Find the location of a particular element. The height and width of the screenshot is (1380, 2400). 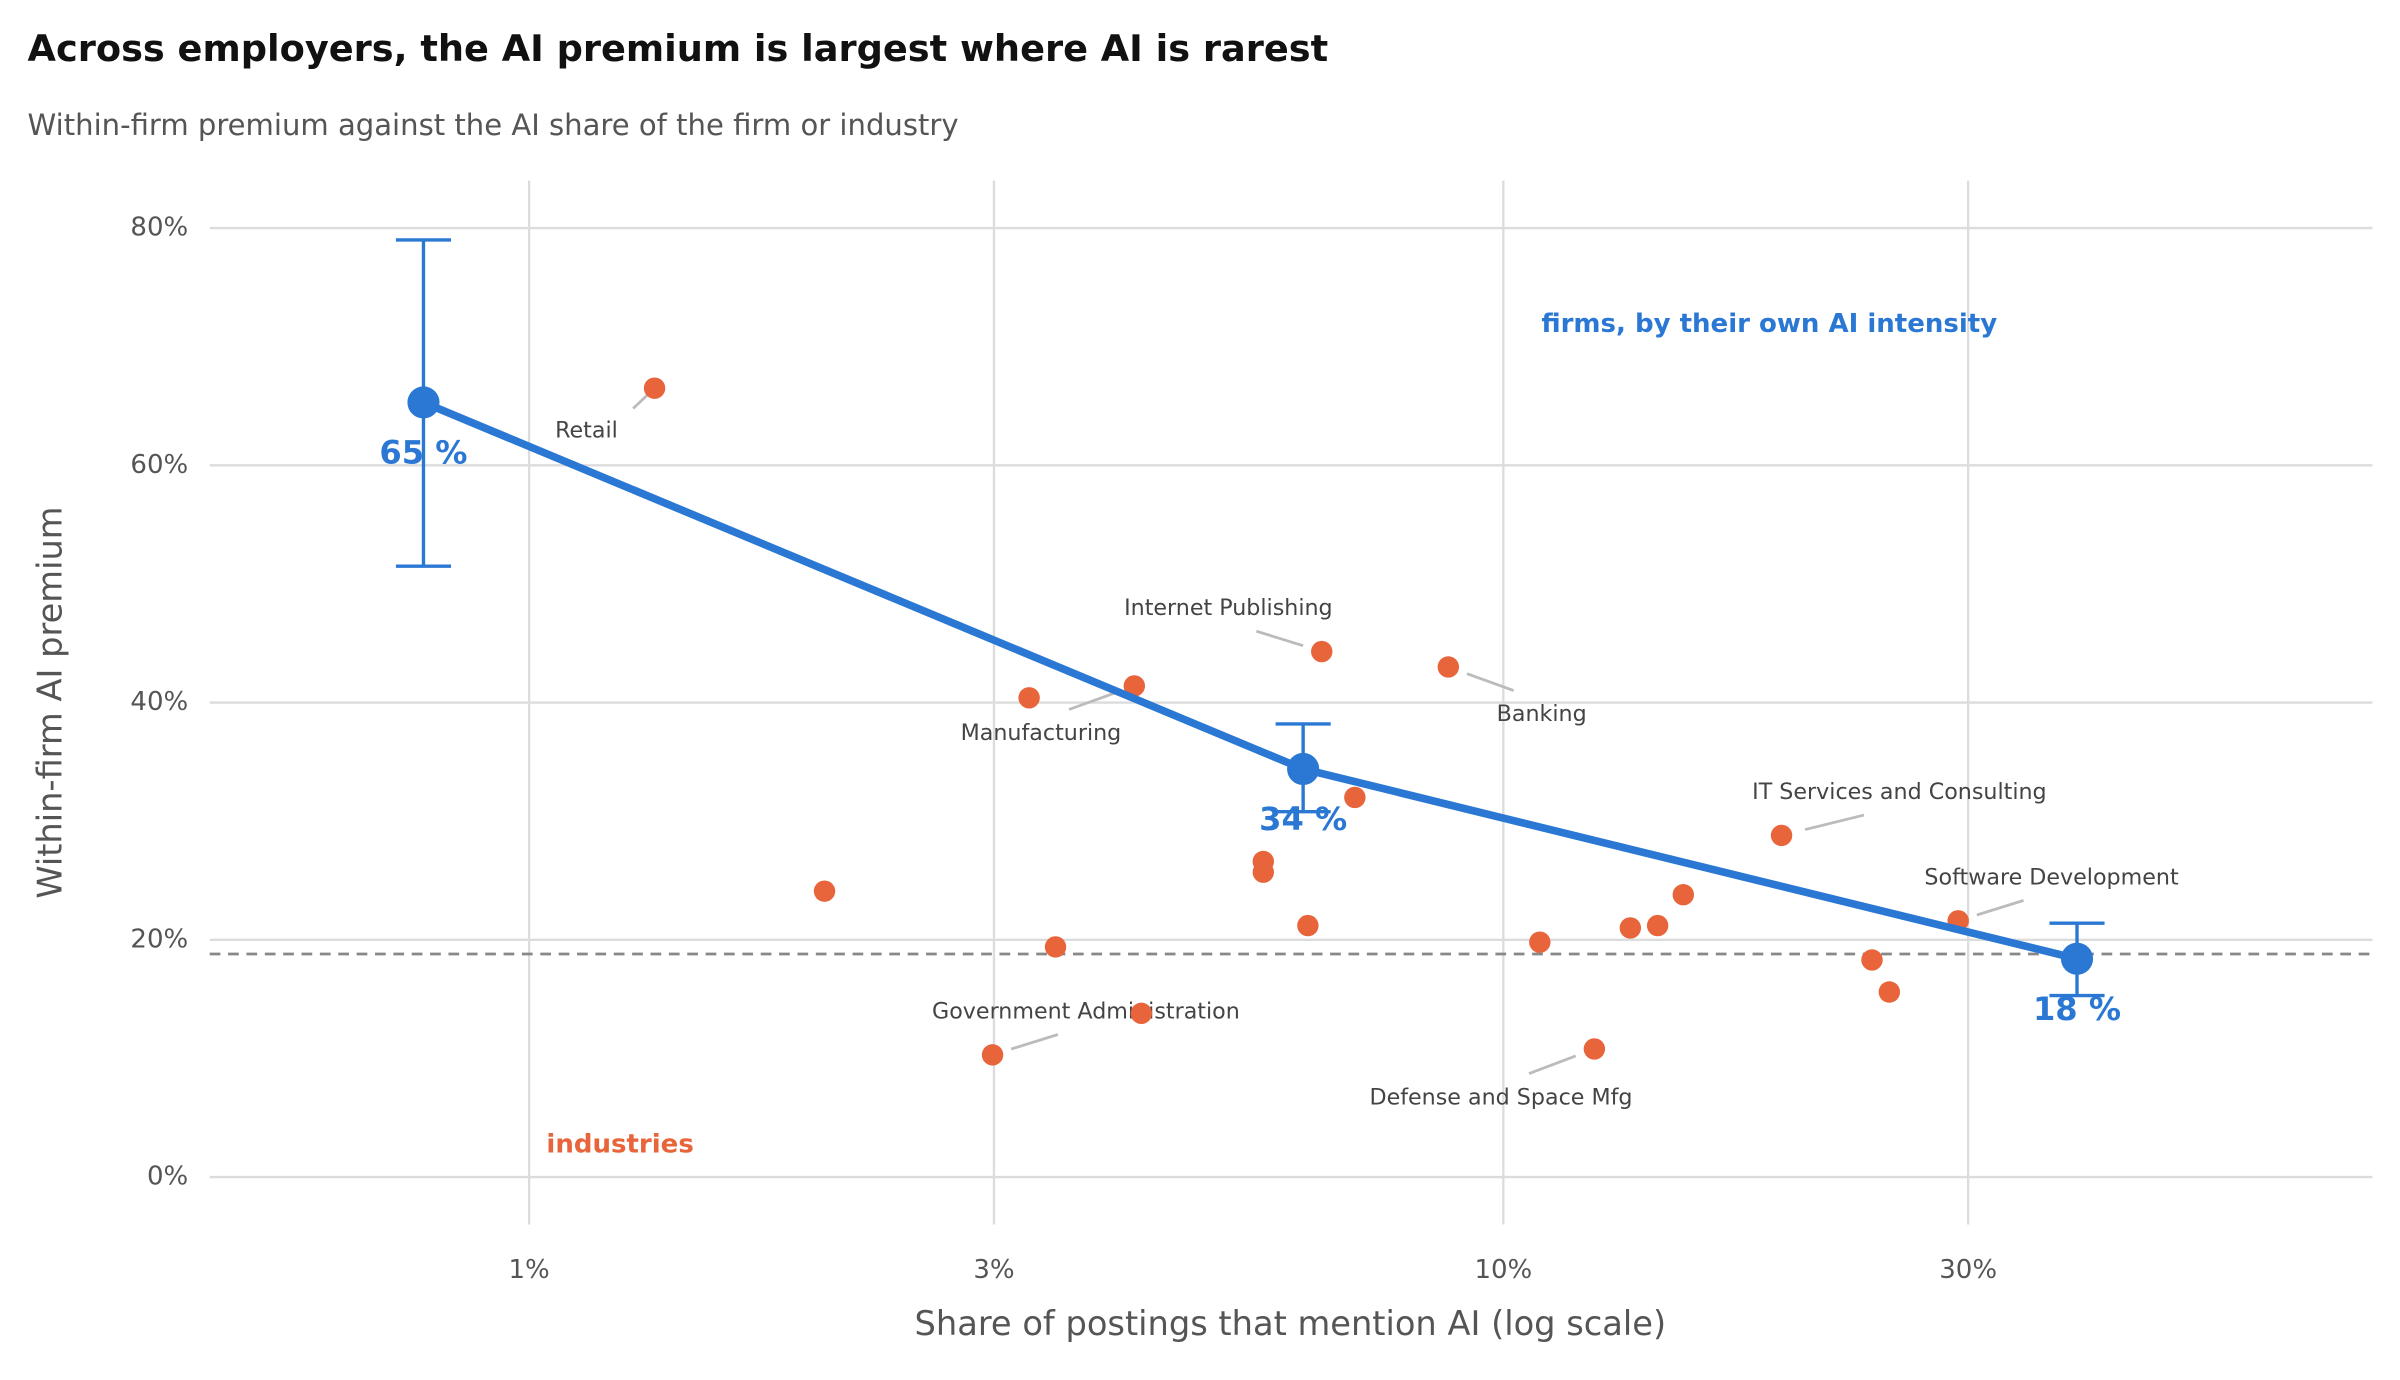

y-tick-label: 80% is located at coordinates (159, 228).